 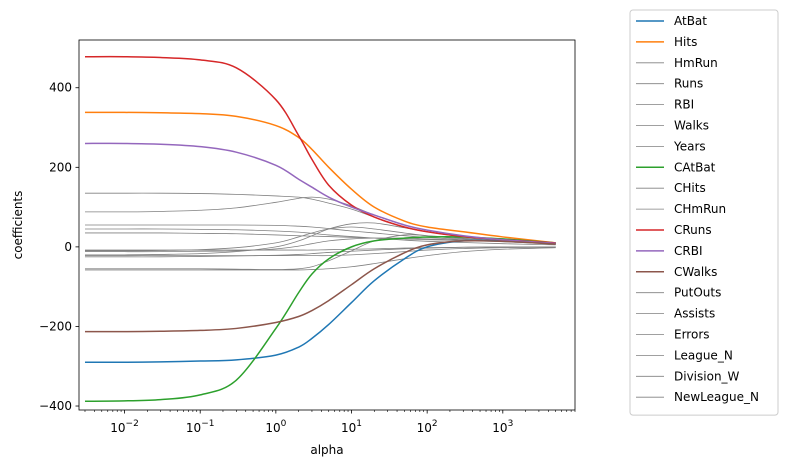 I want to click on legend-label: CRuns, so click(x=693, y=230).